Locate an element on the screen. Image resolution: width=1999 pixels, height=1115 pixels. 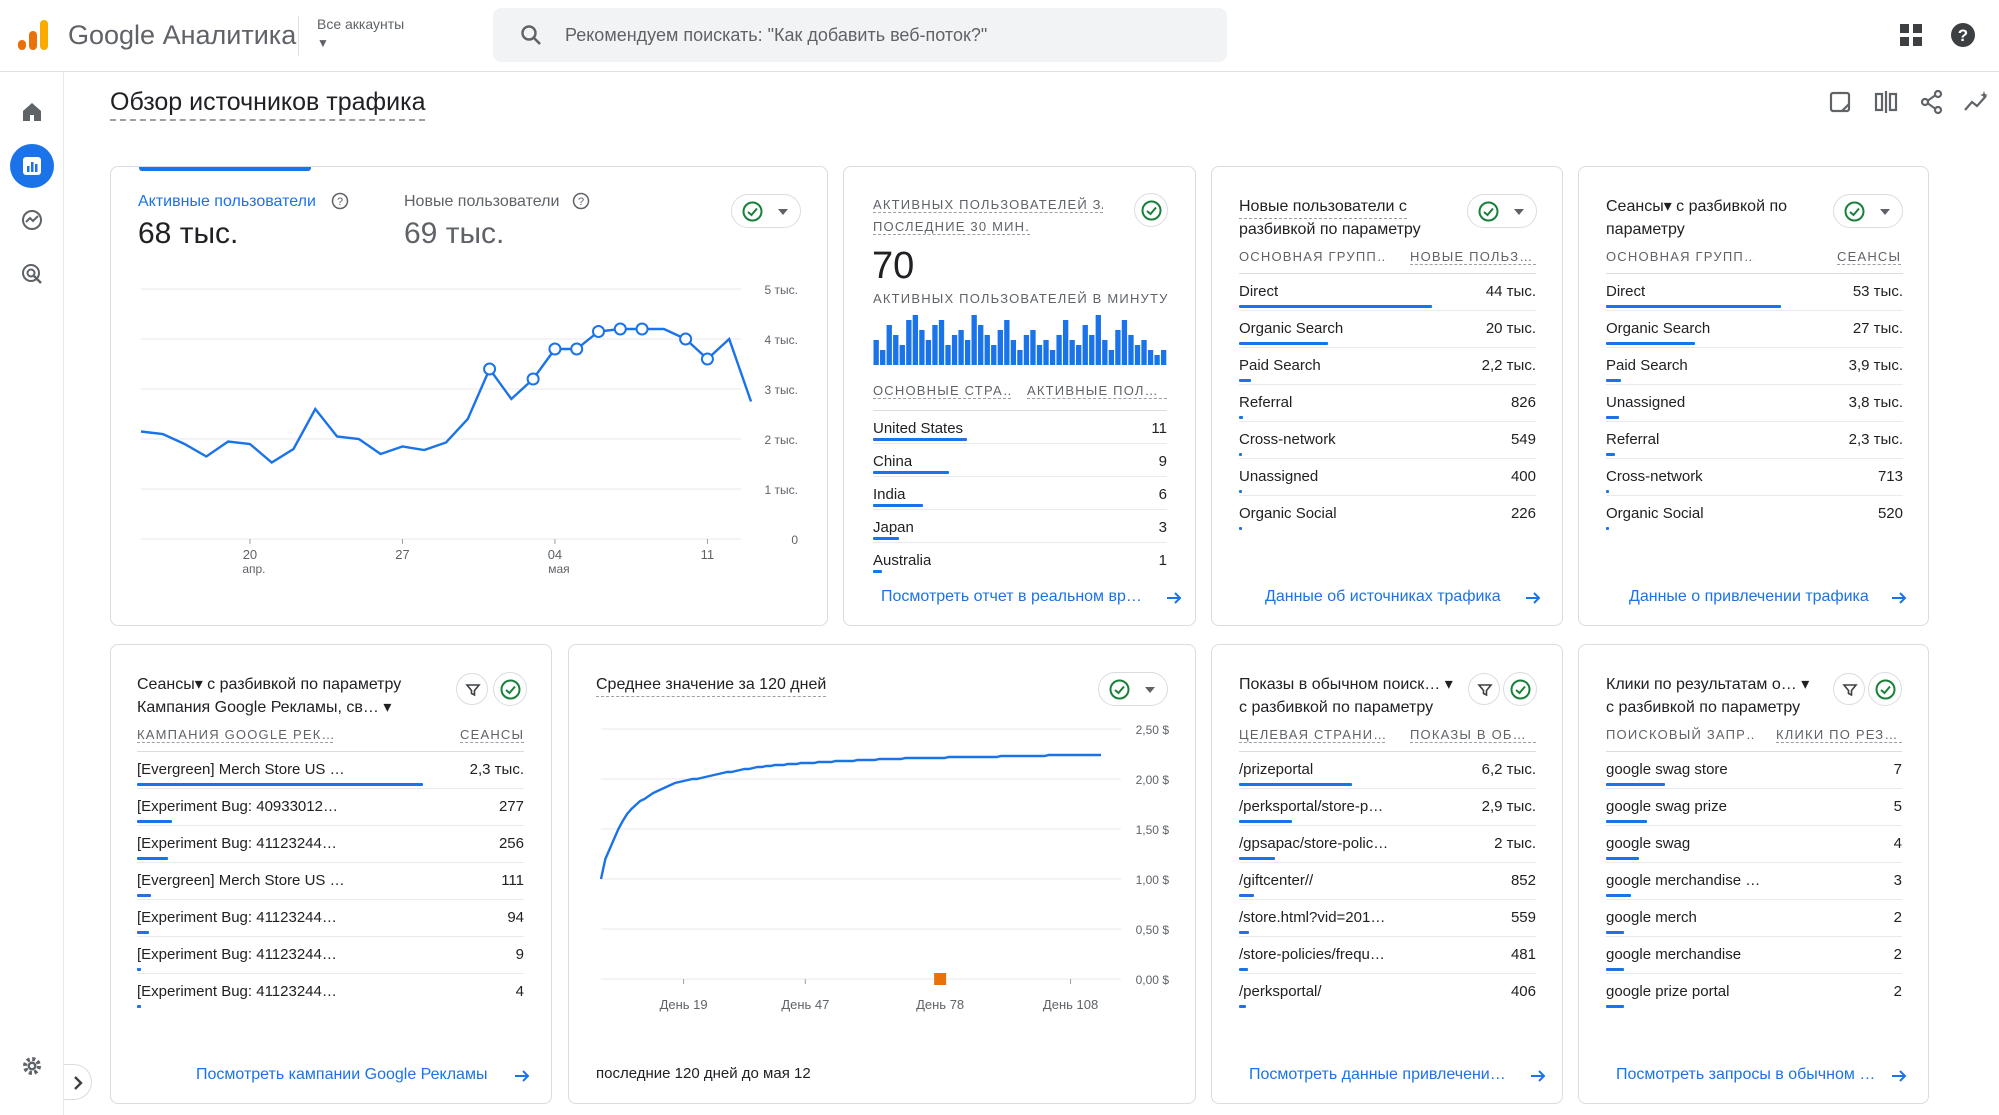
traffic-sources-link: Данные об источниках трафика is located at coordinates (1383, 596).